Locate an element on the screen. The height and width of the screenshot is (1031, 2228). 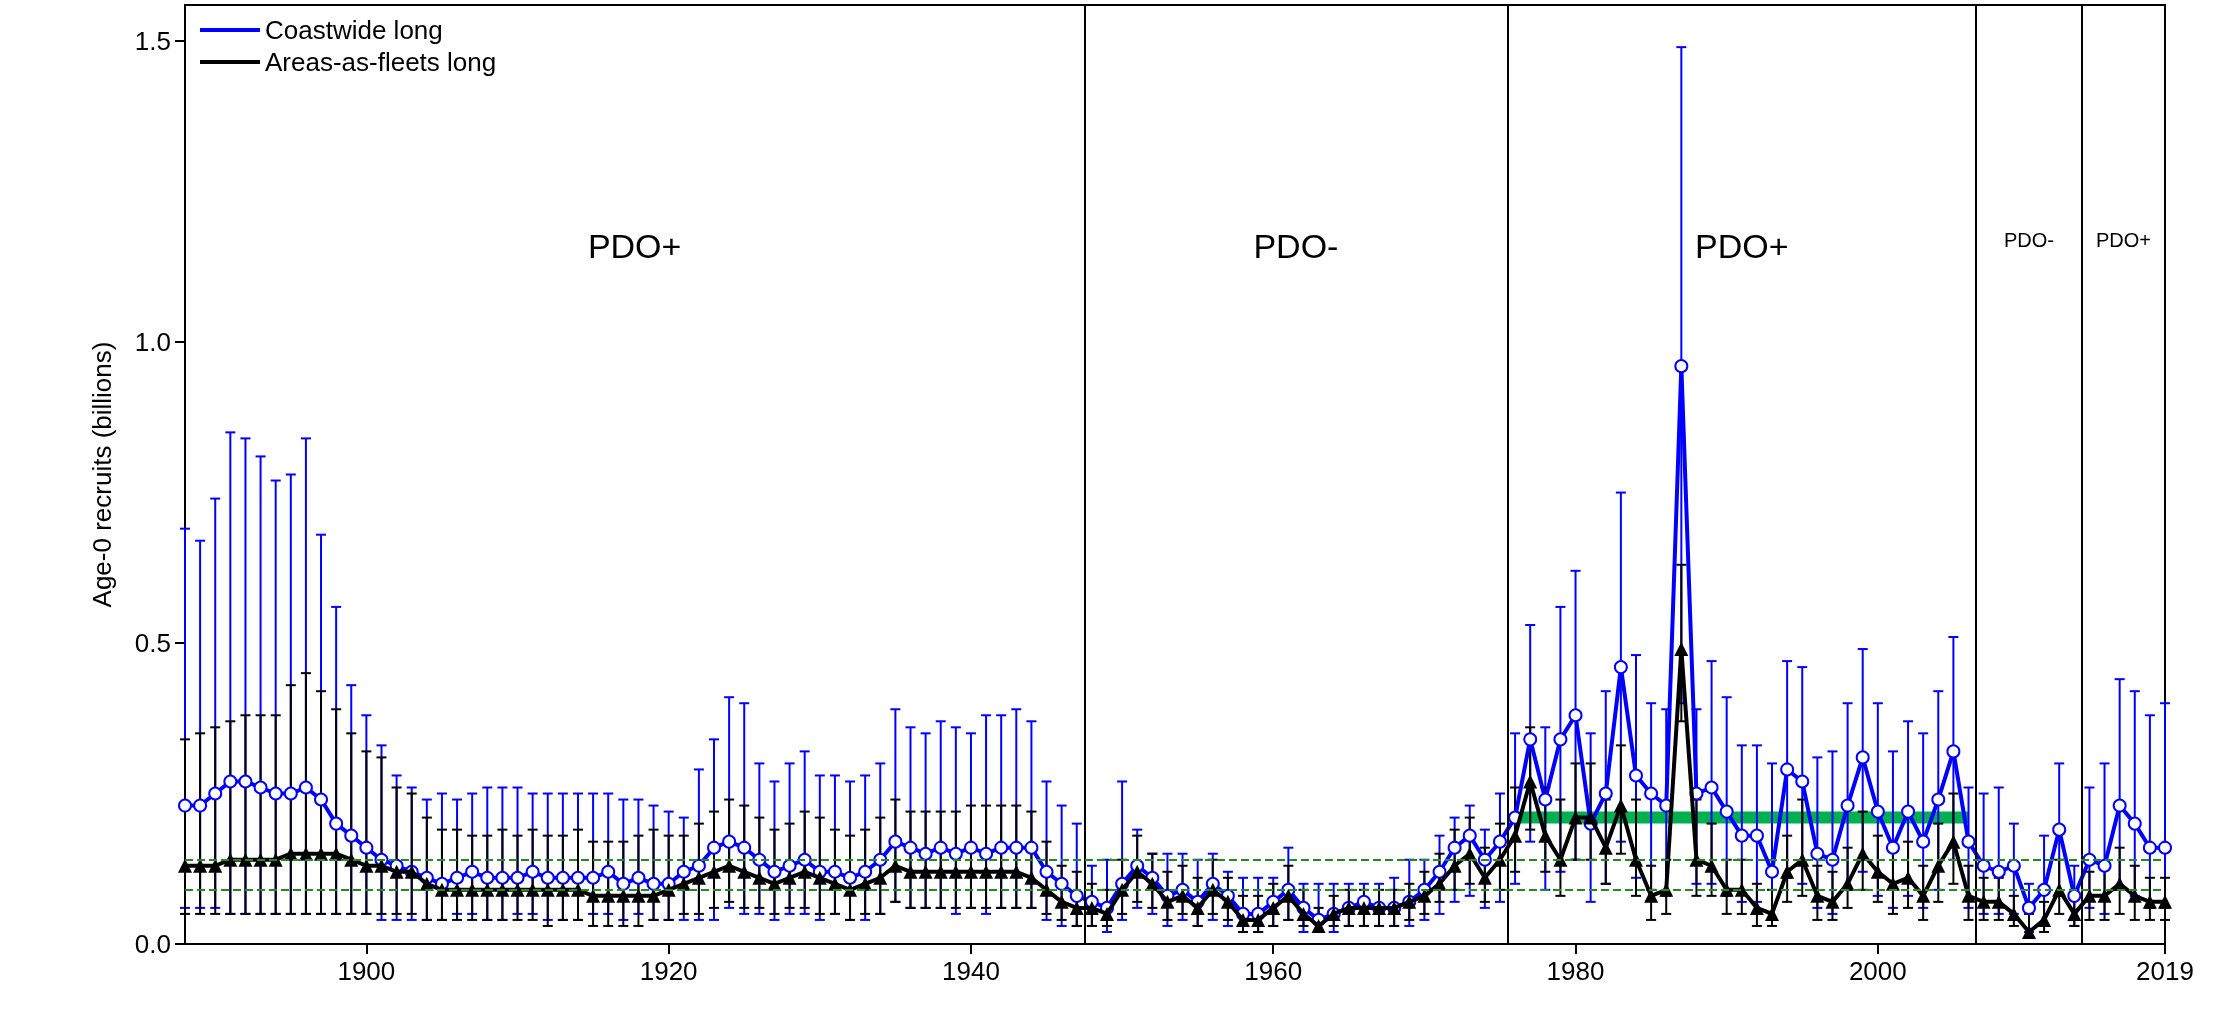
legend-label: Coastwide long is located at coordinates (354, 30).